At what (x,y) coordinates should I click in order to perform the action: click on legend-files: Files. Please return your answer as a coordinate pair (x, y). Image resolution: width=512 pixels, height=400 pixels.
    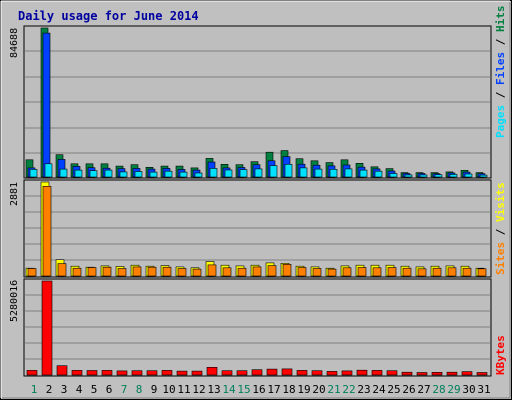
    Looking at the image, I should click on (500, 68).